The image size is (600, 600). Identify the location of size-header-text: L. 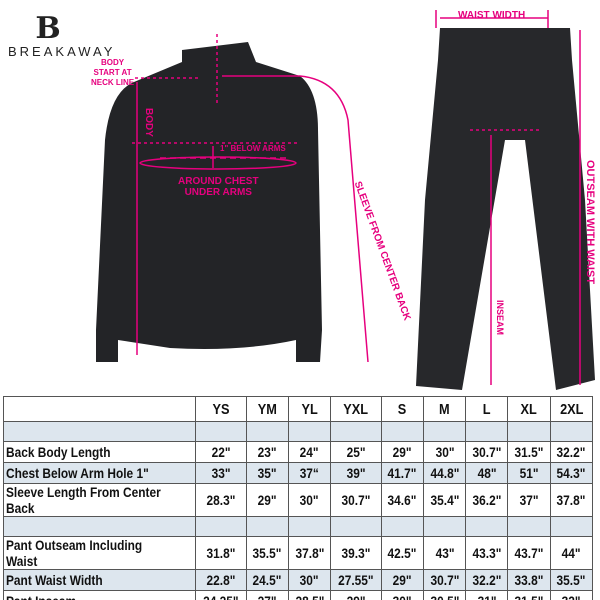
(486, 409).